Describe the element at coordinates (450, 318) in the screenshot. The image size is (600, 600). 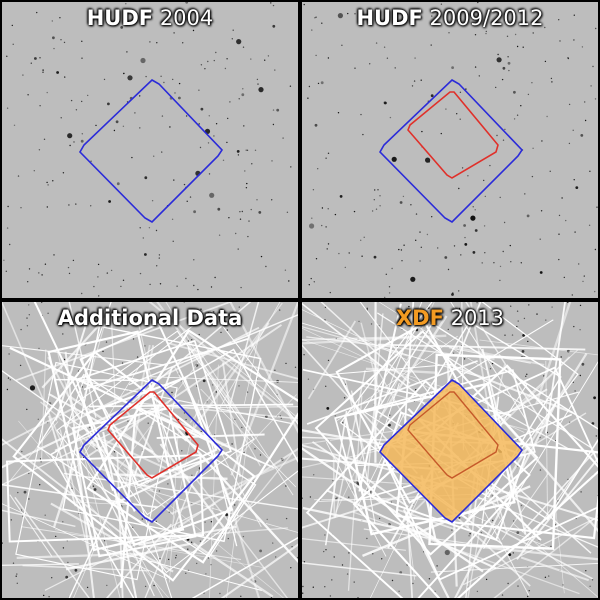
I see `panel-title: XDF 2013` at that location.